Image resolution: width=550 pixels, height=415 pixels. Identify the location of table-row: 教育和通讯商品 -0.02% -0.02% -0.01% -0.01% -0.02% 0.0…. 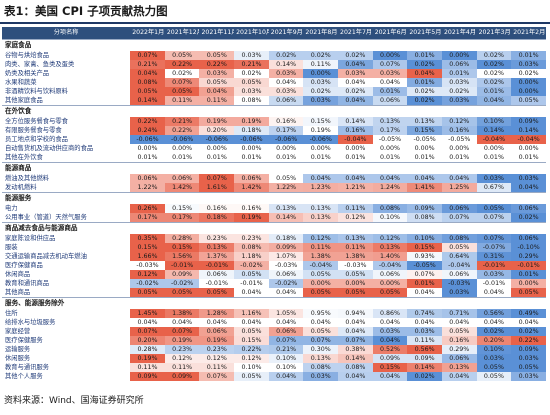
(274, 283).